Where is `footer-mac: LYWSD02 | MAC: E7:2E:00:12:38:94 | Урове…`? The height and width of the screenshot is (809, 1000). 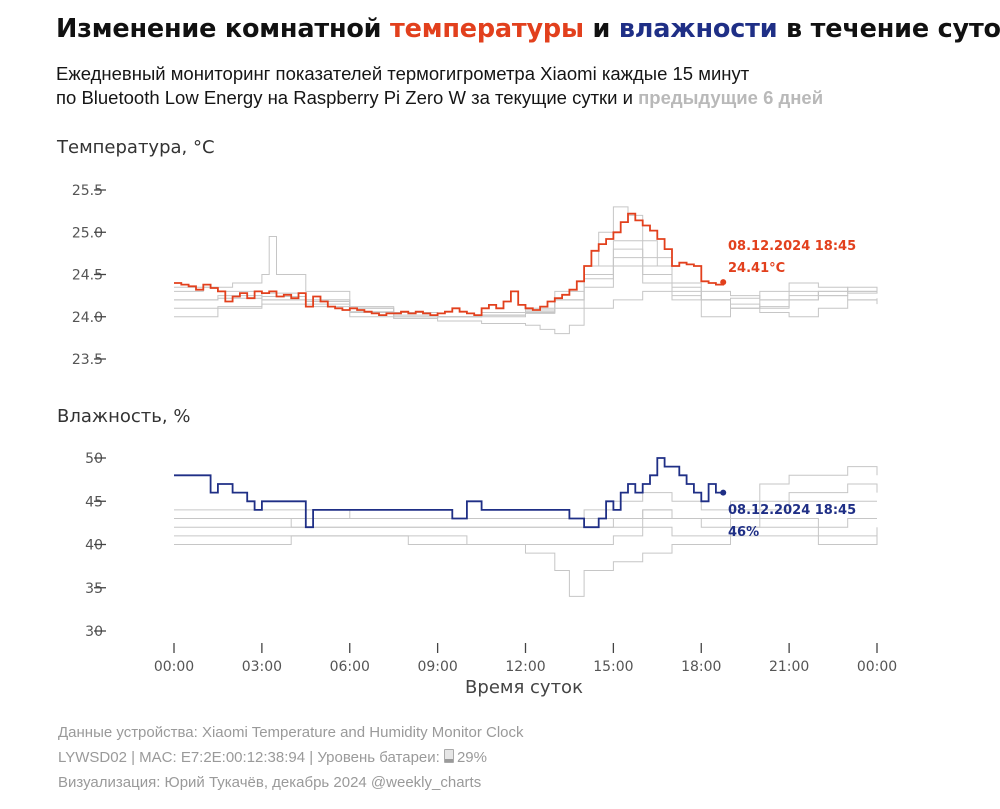 footer-mac: LYWSD02 | MAC: E7:2E:00:12:38:94 | Урове… is located at coordinates (251, 757).